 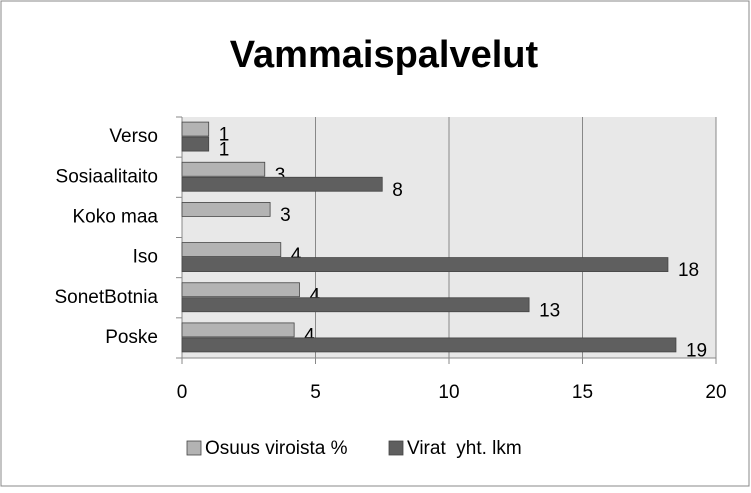 What do you see at coordinates (315, 392) in the screenshot?
I see `x-tick-label: 5` at bounding box center [315, 392].